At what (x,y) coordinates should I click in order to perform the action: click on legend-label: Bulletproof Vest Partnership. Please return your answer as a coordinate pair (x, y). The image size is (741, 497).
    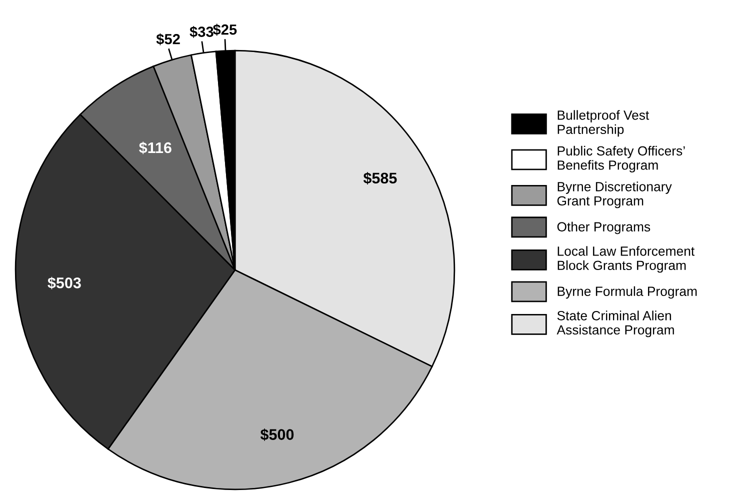
    Looking at the image, I should click on (604, 123).